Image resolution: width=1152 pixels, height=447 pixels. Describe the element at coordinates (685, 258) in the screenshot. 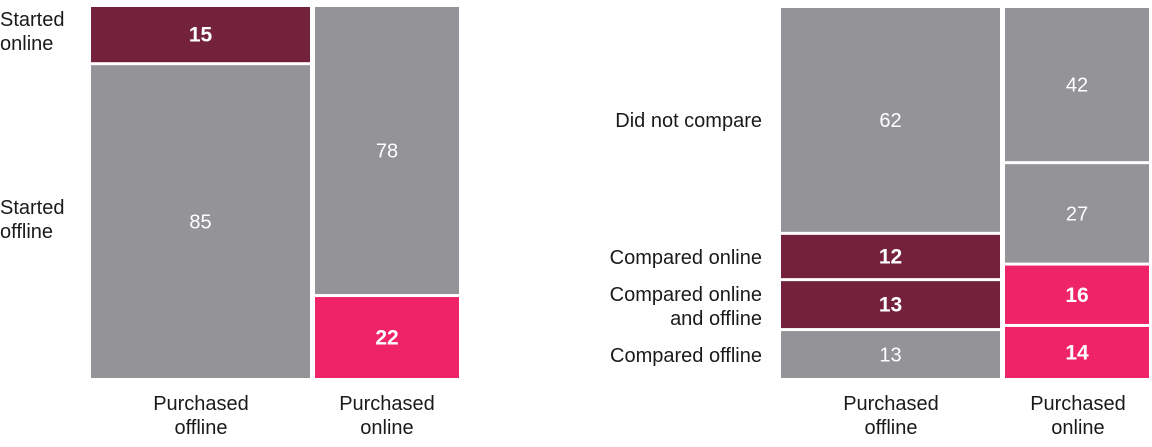

I see `row-label-compared-online: Compared online` at that location.